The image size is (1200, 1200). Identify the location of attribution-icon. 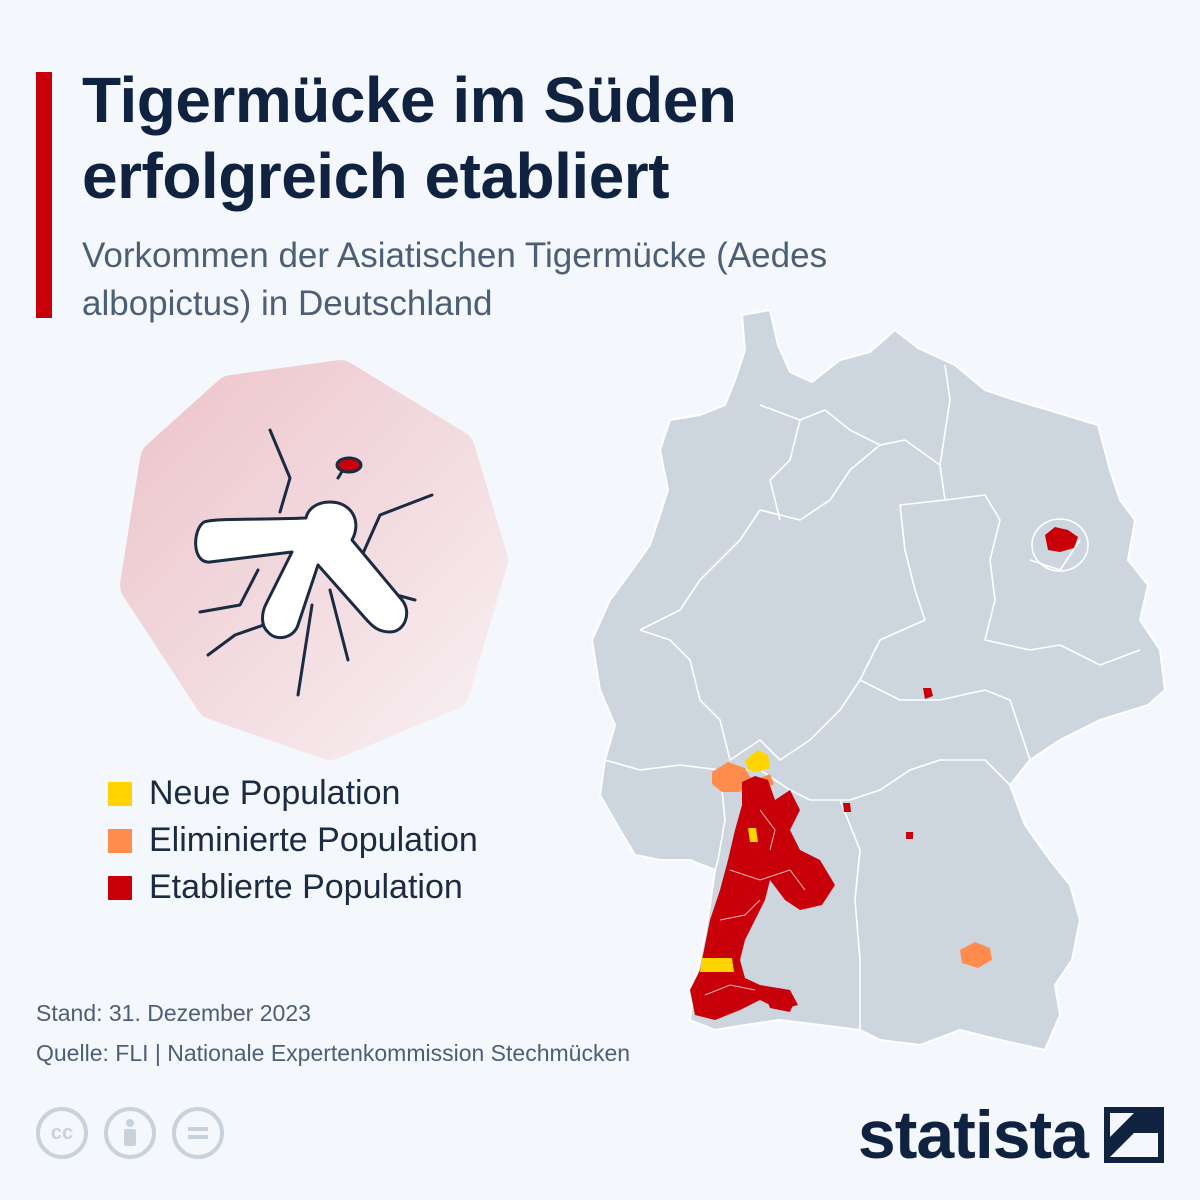
(130, 1133).